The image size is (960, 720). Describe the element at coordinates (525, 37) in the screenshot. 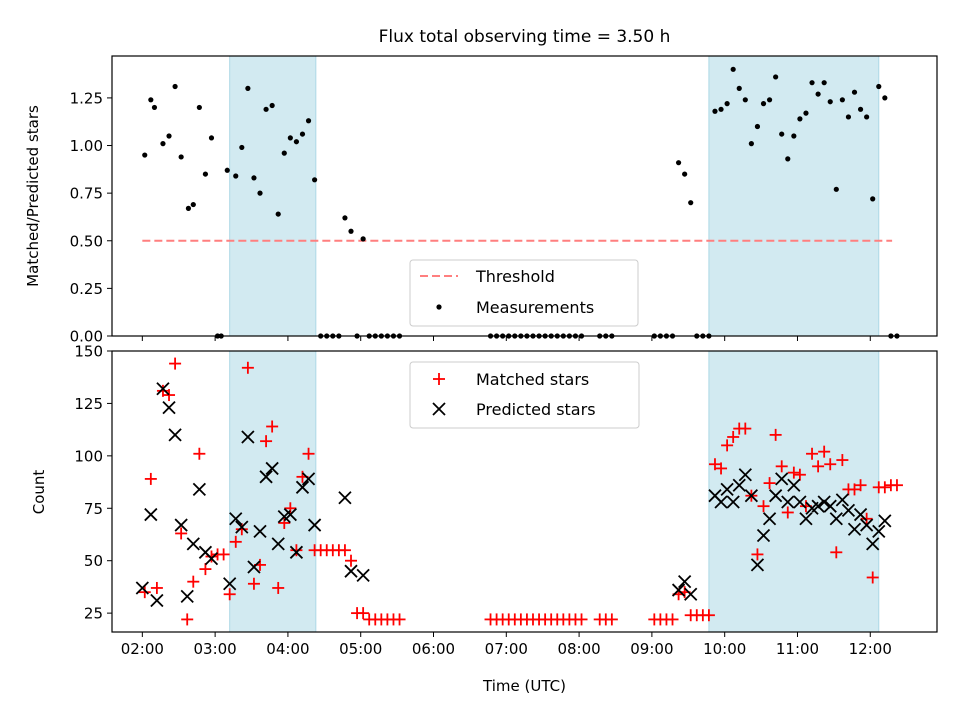

I see `chart-title: Flux total observing time = 3.50 h` at that location.